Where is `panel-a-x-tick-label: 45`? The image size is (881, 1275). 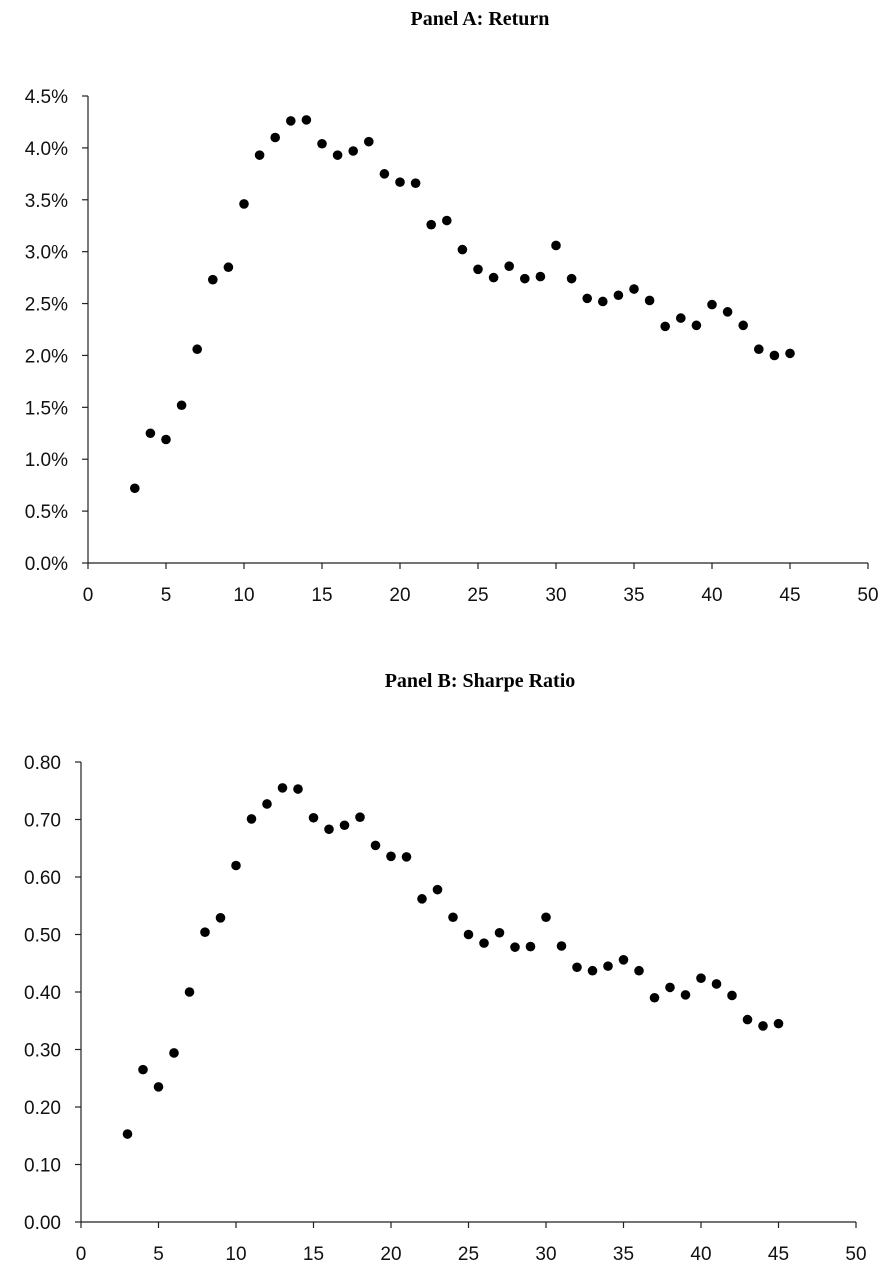
panel-a-x-tick-label: 45 is located at coordinates (789, 595).